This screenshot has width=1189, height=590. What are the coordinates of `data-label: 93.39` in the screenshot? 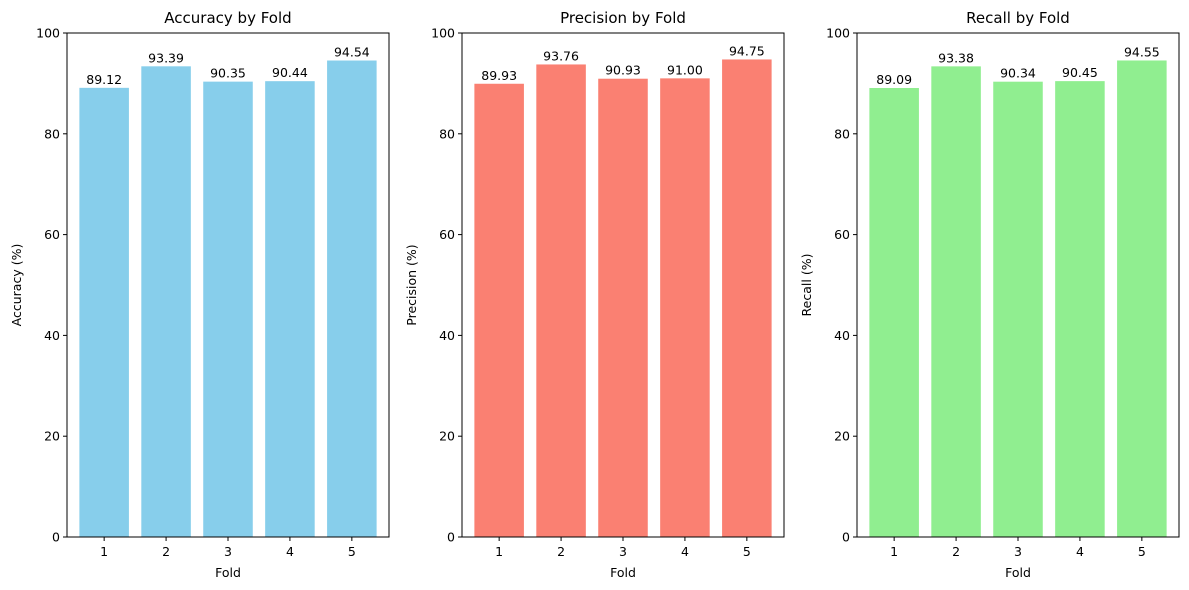 It's located at (166, 57).